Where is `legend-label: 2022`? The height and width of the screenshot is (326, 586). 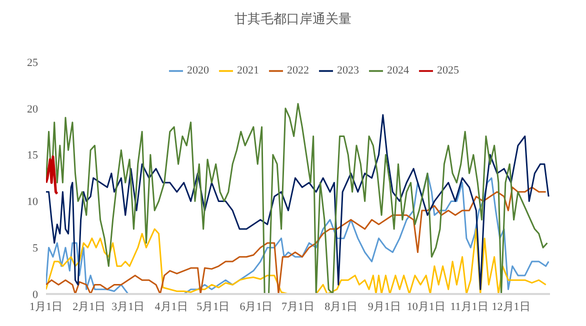
legend-label: 2022 is located at coordinates (298, 70).